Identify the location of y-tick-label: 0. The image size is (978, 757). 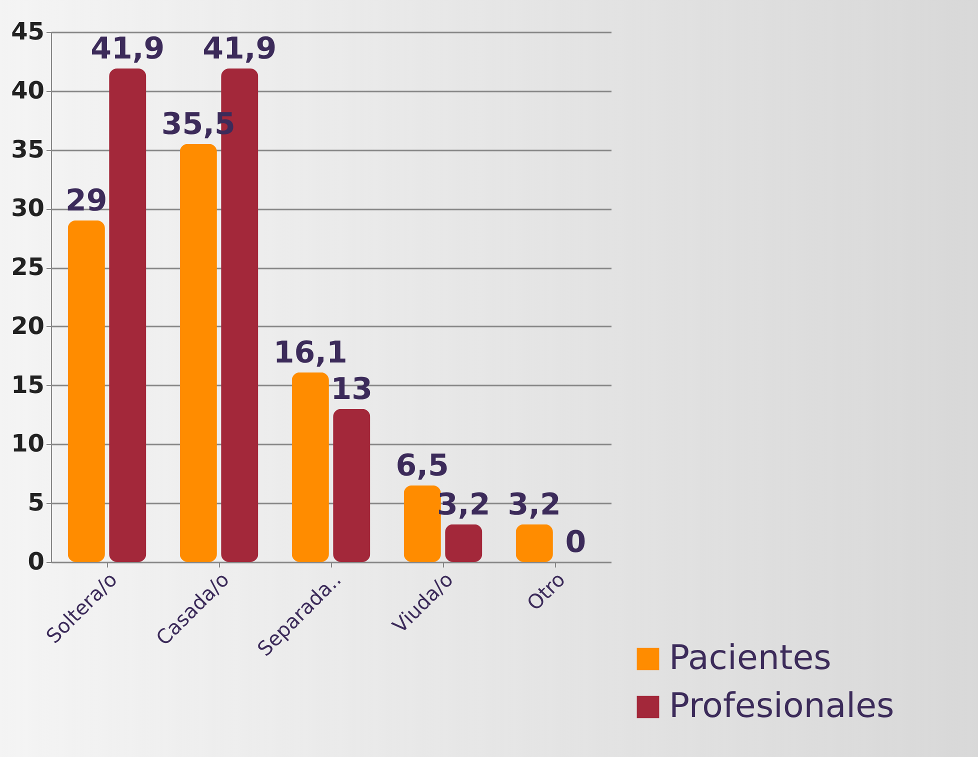
(36, 562).